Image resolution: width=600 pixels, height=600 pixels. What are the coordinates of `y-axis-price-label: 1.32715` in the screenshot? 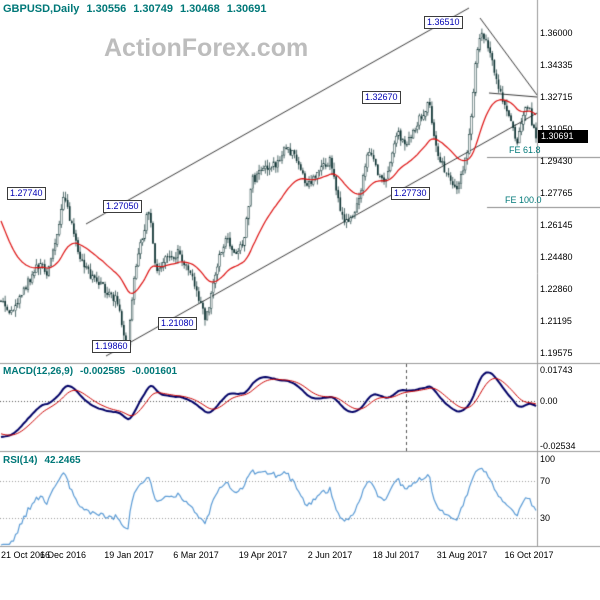 It's located at (556, 97).